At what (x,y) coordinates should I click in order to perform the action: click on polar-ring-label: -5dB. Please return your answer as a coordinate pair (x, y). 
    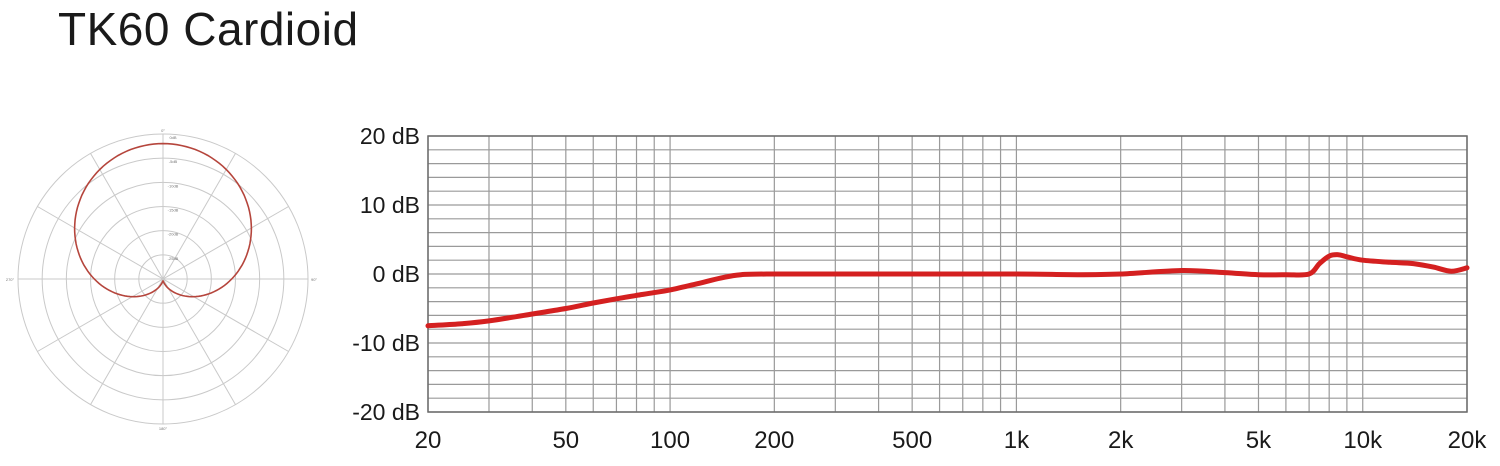
    Looking at the image, I should click on (173, 161).